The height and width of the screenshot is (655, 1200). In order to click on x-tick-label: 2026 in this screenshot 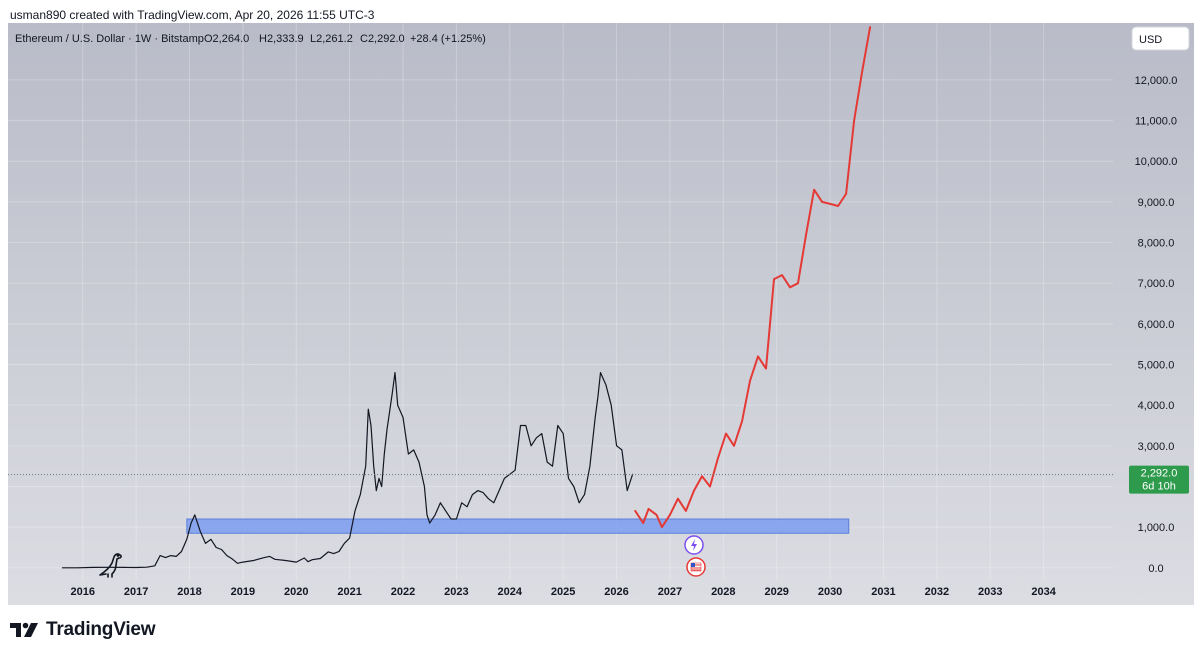, I will do `click(616, 592)`.